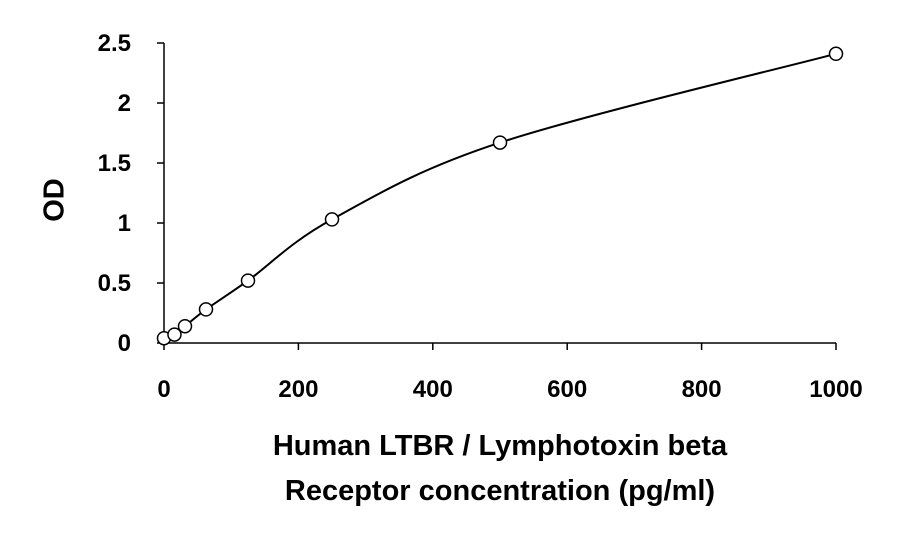 This screenshot has height=533, width=913. What do you see at coordinates (55, 200) in the screenshot?
I see `y-axis-title: OD` at bounding box center [55, 200].